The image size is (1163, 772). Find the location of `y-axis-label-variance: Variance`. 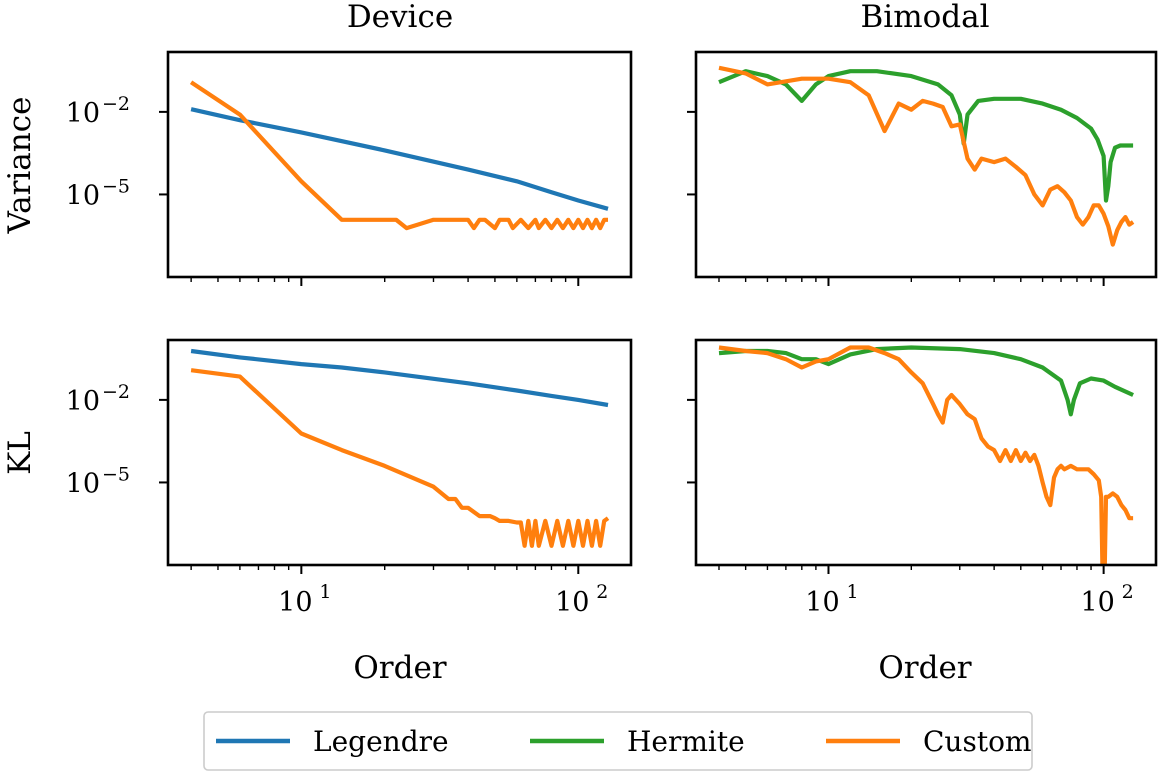

y-axis-label-variance: Variance is located at coordinates (20, 166).